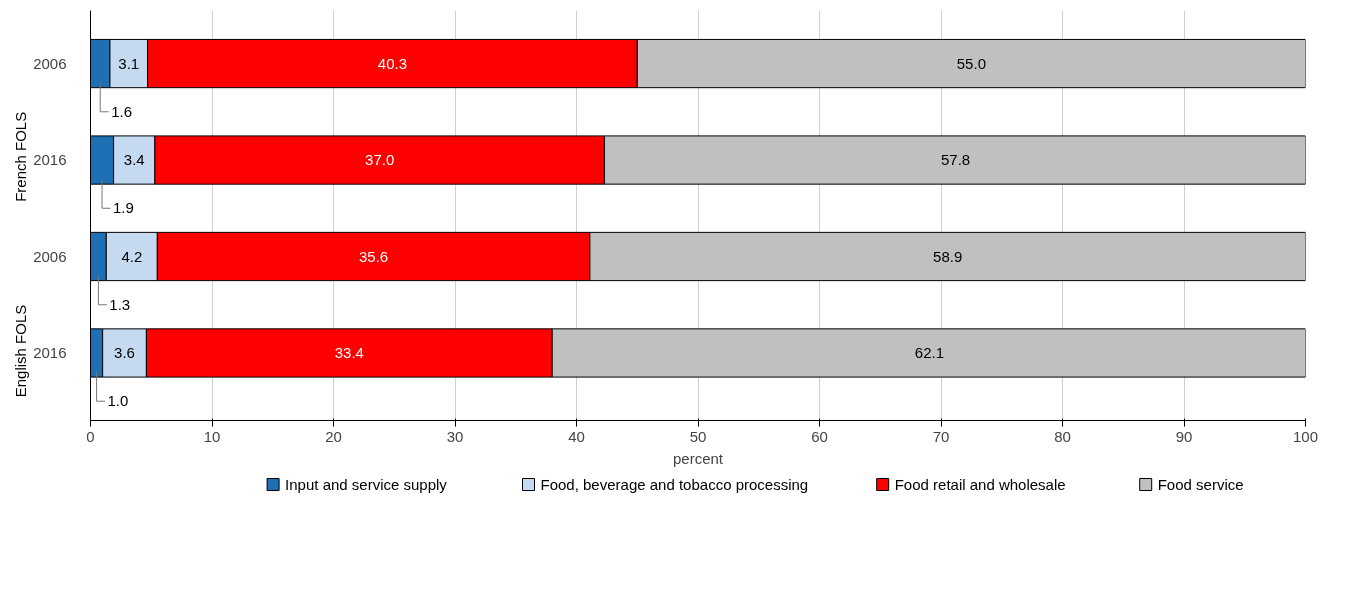 Image resolution: width=1351 pixels, height=599 pixels. I want to click on x-tick-label: 50, so click(698, 436).